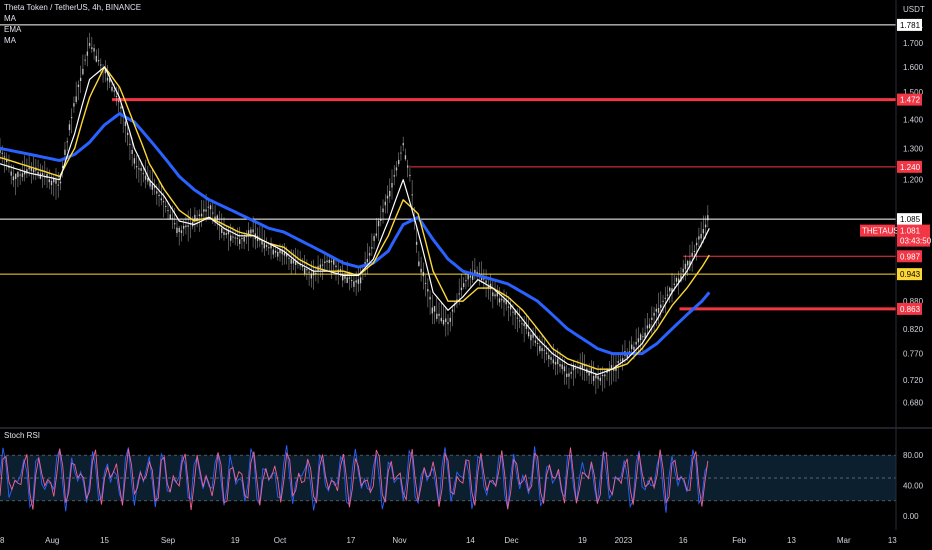  What do you see at coordinates (354, 479) in the screenshot?
I see `stoch-d-line` at bounding box center [354, 479].